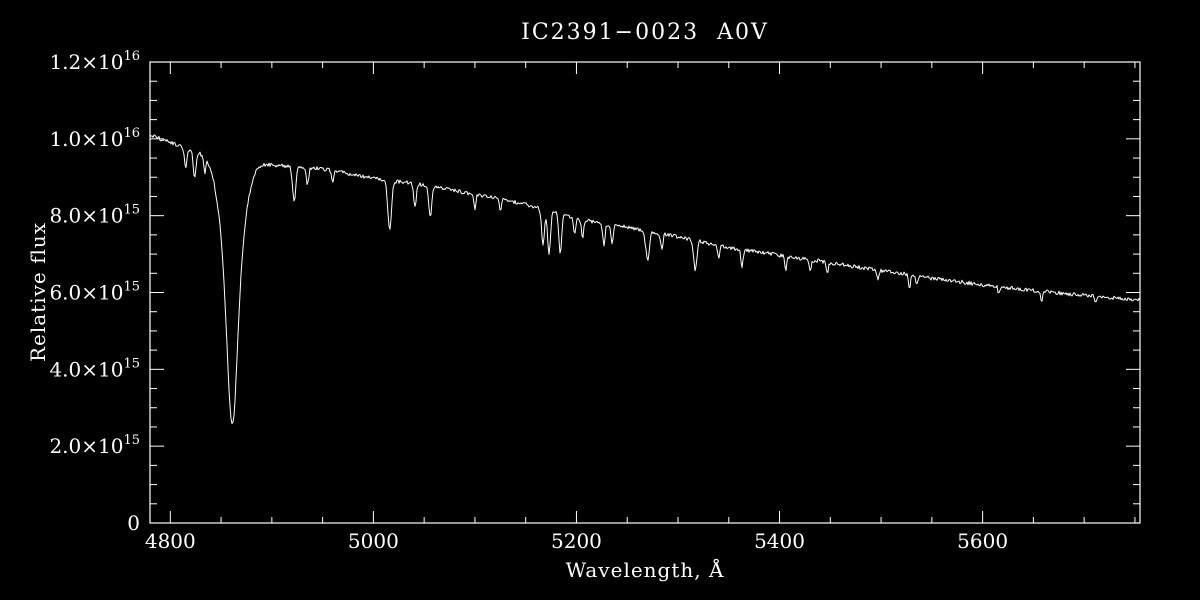 Image resolution: width=1200 pixels, height=600 pixels. I want to click on y-tick-label: 4.0×10¹⁵, so click(94, 368).